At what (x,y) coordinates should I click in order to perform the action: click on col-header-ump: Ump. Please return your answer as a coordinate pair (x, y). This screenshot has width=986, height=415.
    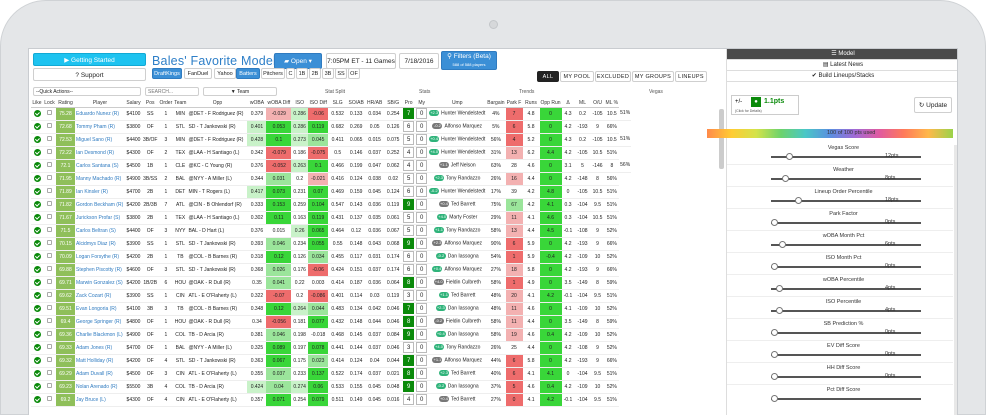
    Looking at the image, I should click on (457, 103).